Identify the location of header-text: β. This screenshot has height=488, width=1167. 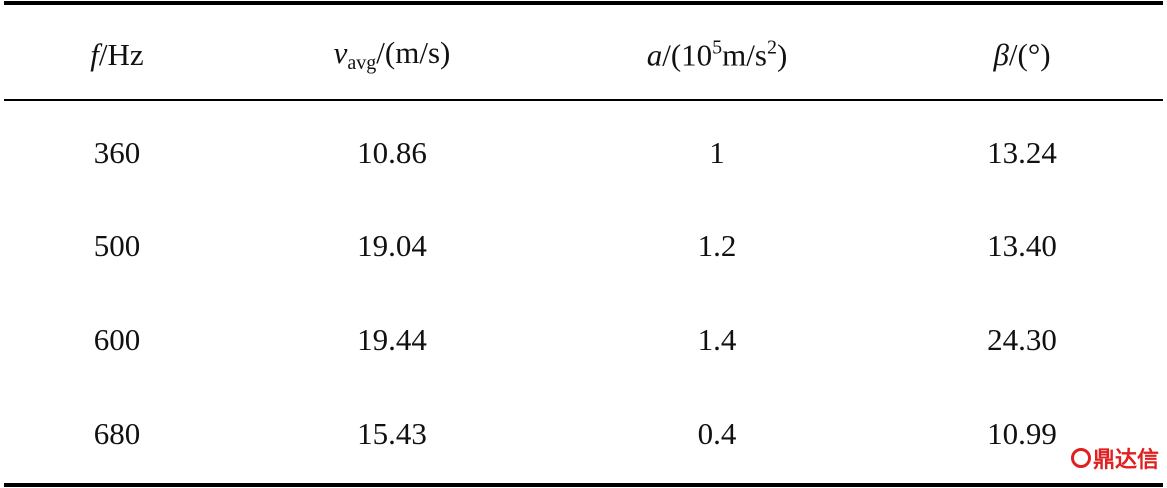
(1001, 54).